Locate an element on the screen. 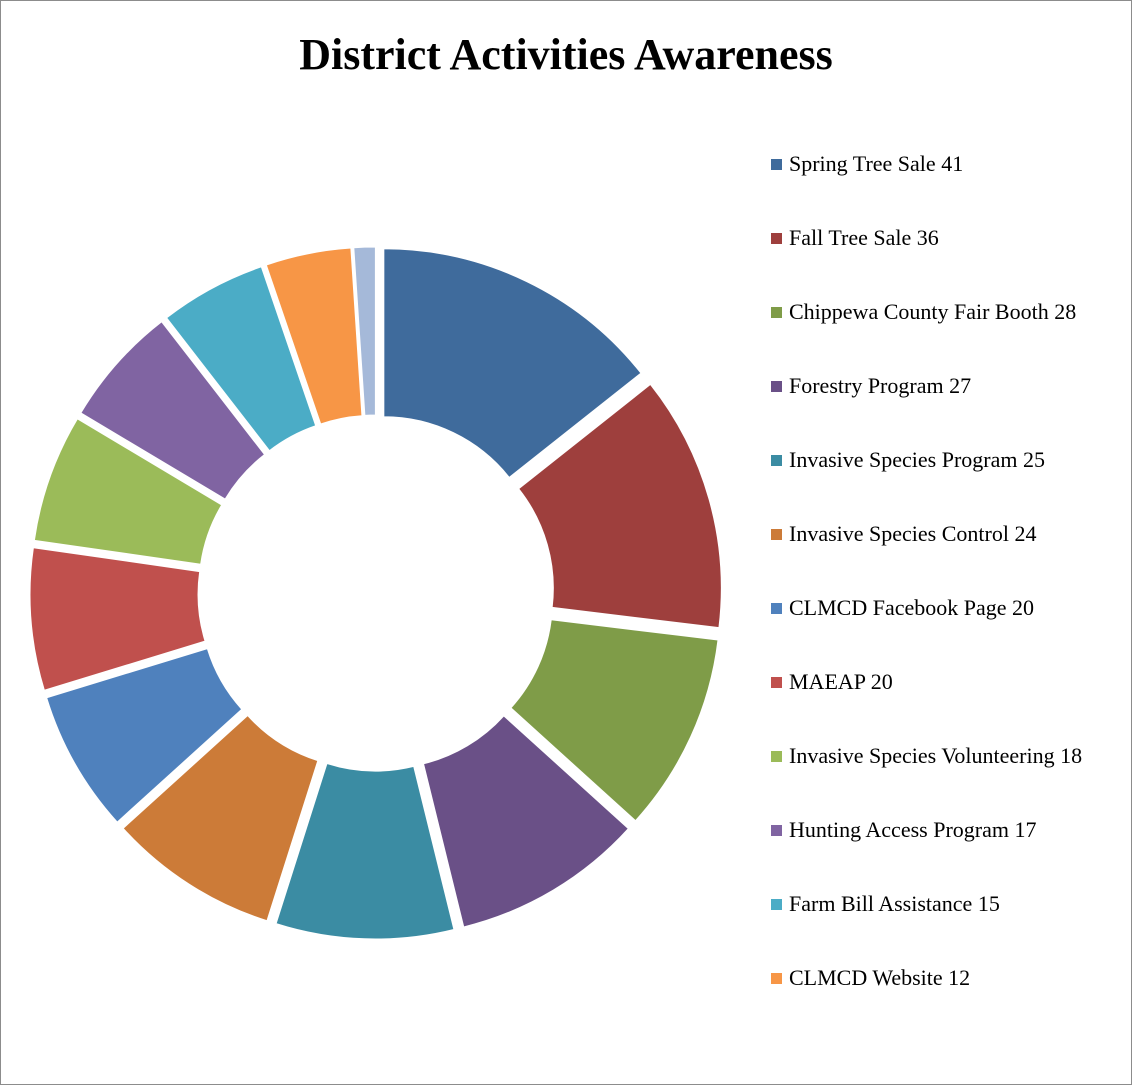  legend-entry: Invasive Species Program 25 is located at coordinates (941, 460).